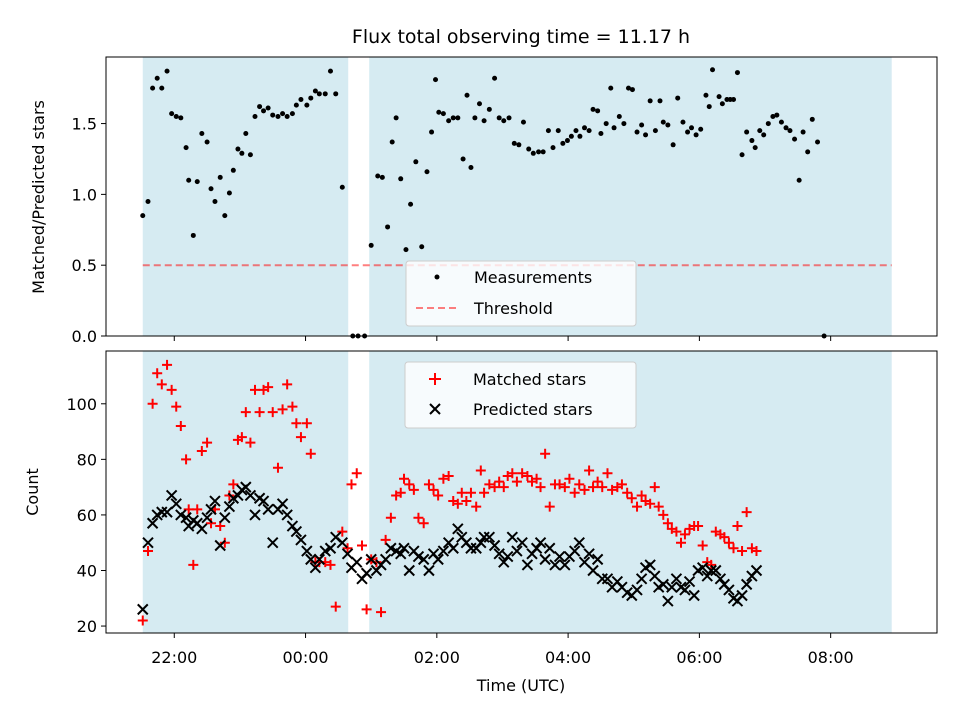 This screenshot has width=960, height=720. I want to click on legend-threshold: Threshold, so click(513, 308).